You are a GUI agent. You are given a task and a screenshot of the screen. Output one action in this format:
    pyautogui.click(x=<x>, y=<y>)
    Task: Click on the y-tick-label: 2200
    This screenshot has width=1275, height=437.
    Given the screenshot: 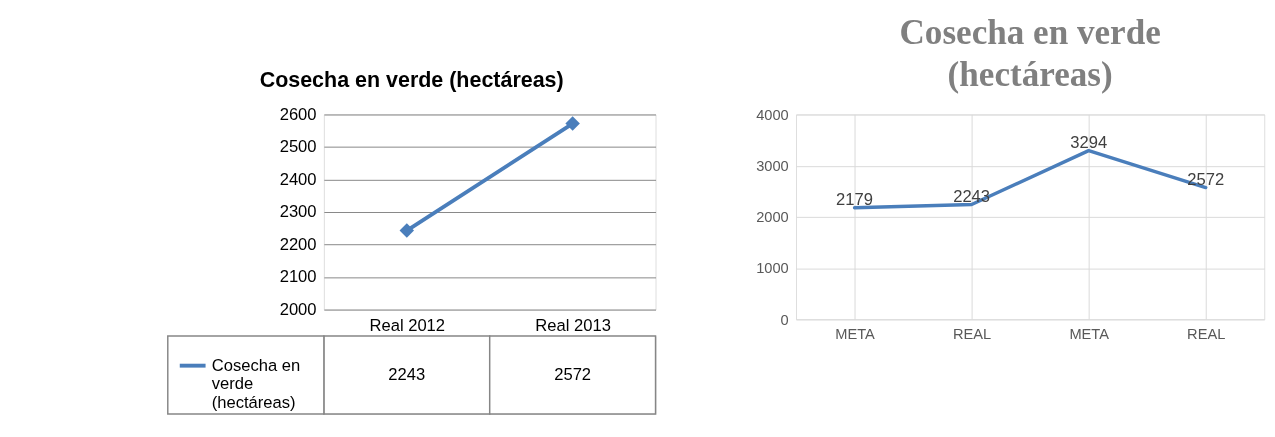 What is the action you would take?
    pyautogui.click(x=298, y=244)
    